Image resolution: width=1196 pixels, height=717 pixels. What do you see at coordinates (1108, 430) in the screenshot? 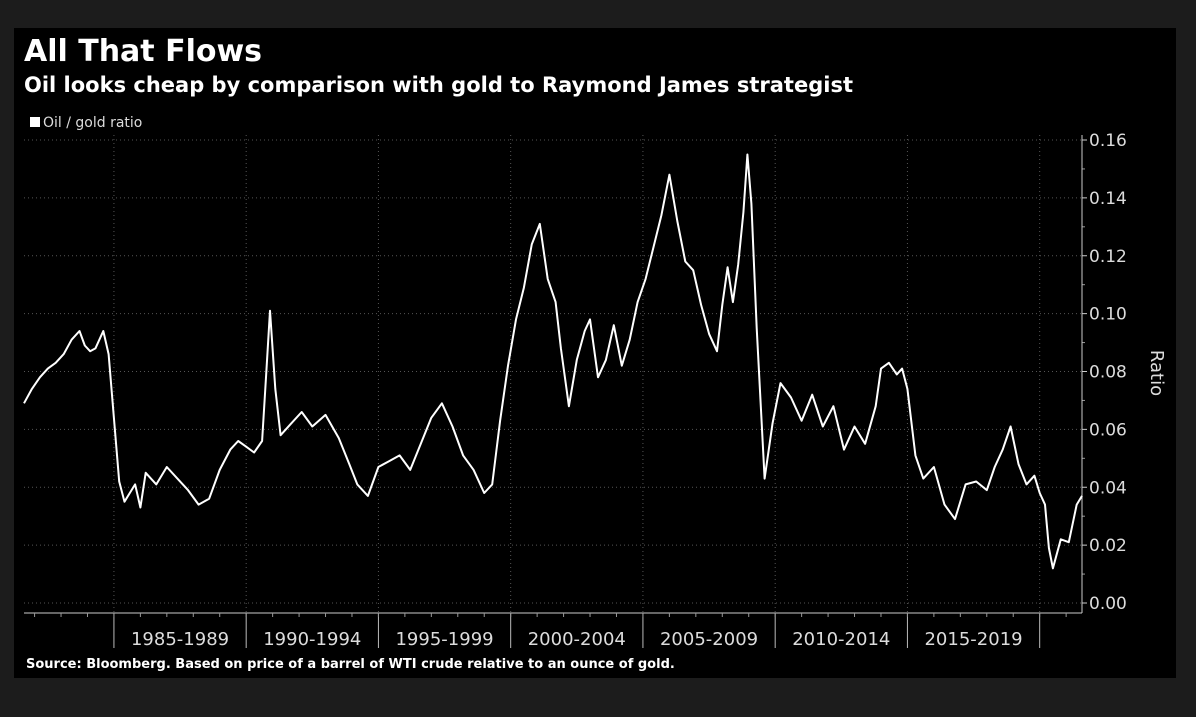
I see `y-tick-label: 0.06` at bounding box center [1108, 430].